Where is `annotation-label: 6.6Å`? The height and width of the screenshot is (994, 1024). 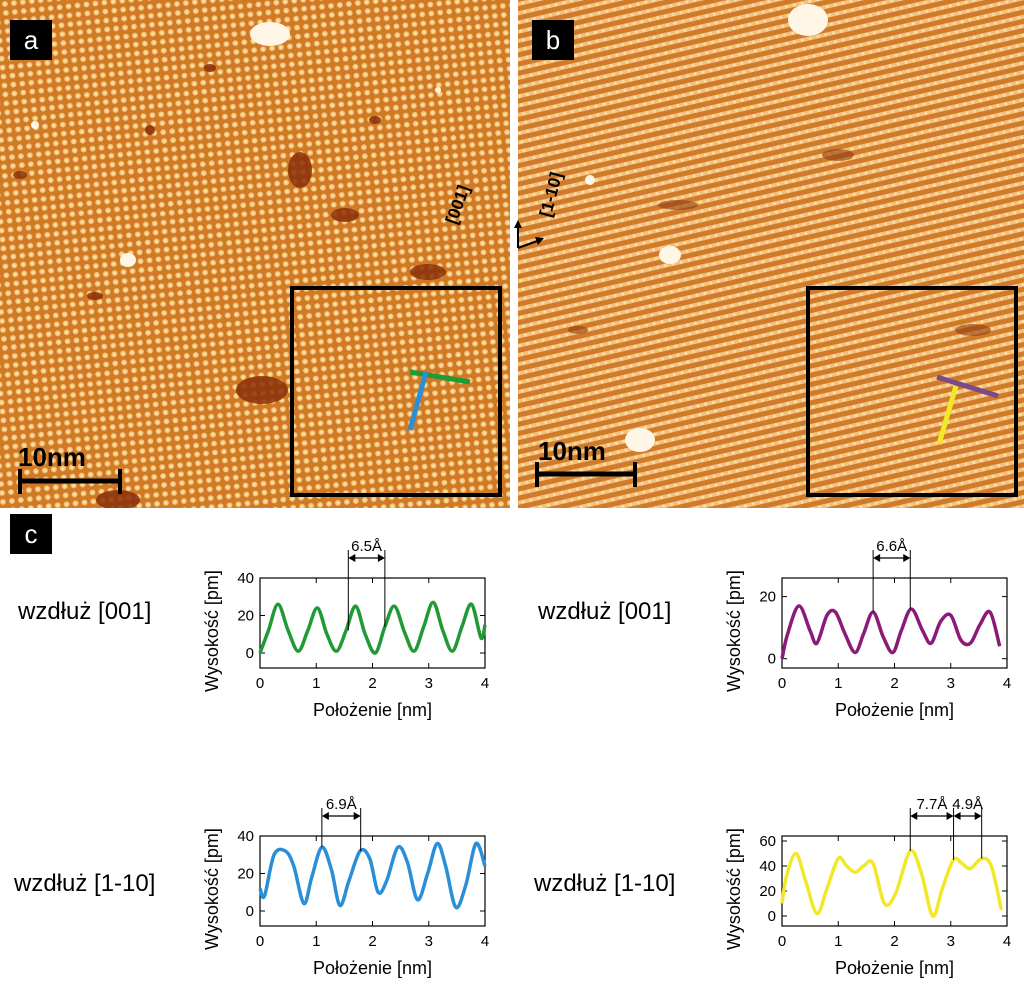
annotation-label: 6.6Å is located at coordinates (891, 546).